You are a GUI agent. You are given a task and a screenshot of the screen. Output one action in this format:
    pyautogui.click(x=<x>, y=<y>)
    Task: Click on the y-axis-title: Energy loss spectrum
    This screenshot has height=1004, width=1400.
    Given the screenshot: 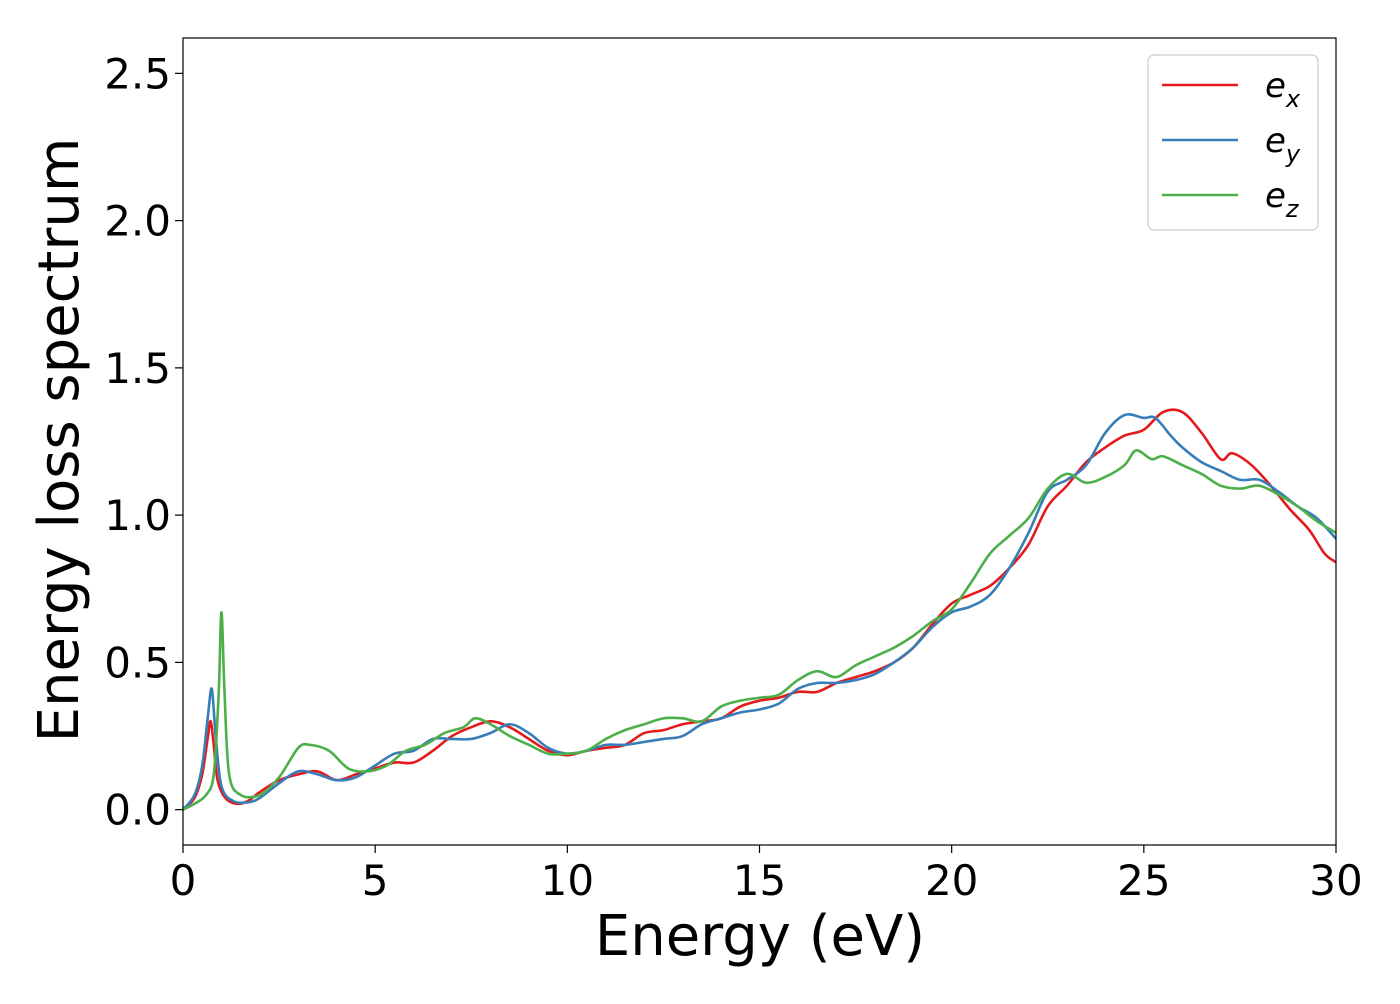 What is the action you would take?
    pyautogui.click(x=59, y=440)
    